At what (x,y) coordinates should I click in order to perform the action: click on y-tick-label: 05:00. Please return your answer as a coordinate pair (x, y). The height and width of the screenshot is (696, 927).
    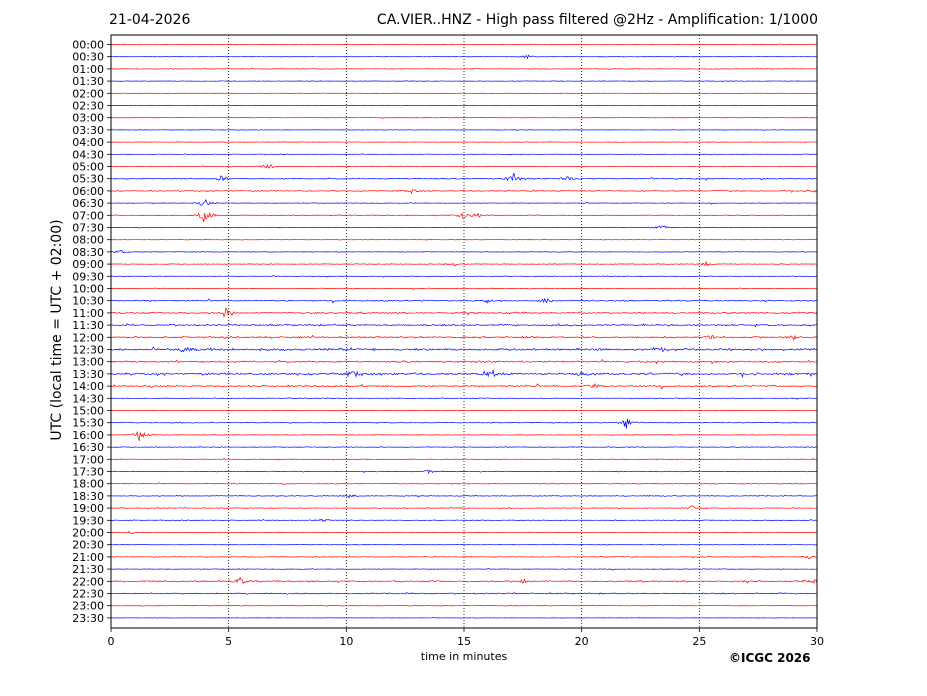
    Looking at the image, I should click on (88, 167).